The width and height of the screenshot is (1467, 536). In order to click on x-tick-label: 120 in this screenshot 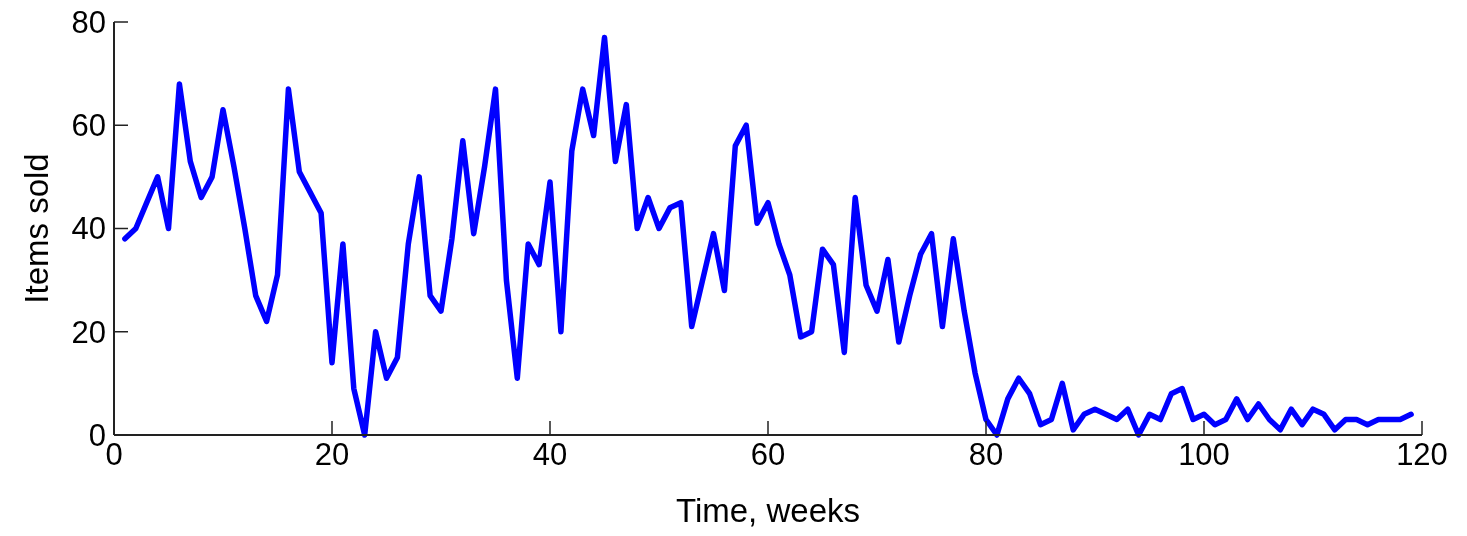, I will do `click(1422, 454)`.